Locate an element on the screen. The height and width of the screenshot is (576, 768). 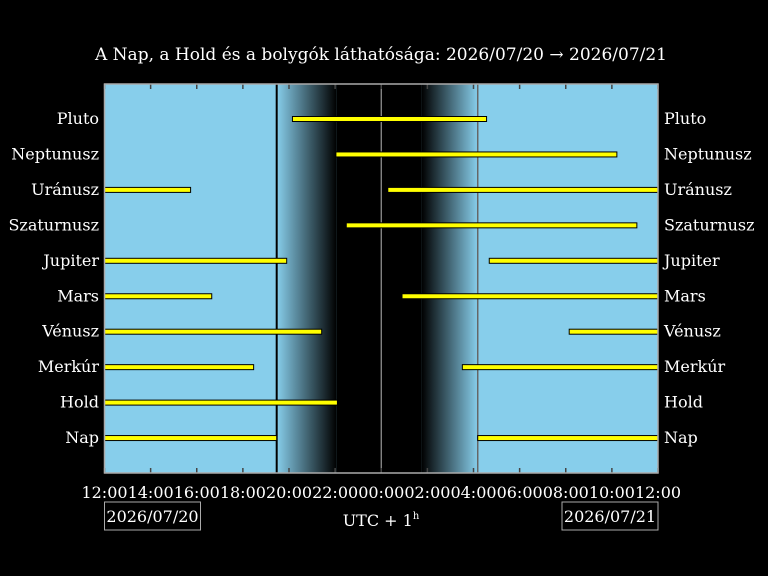
x-tick-label: 00:00 is located at coordinates (381, 492).